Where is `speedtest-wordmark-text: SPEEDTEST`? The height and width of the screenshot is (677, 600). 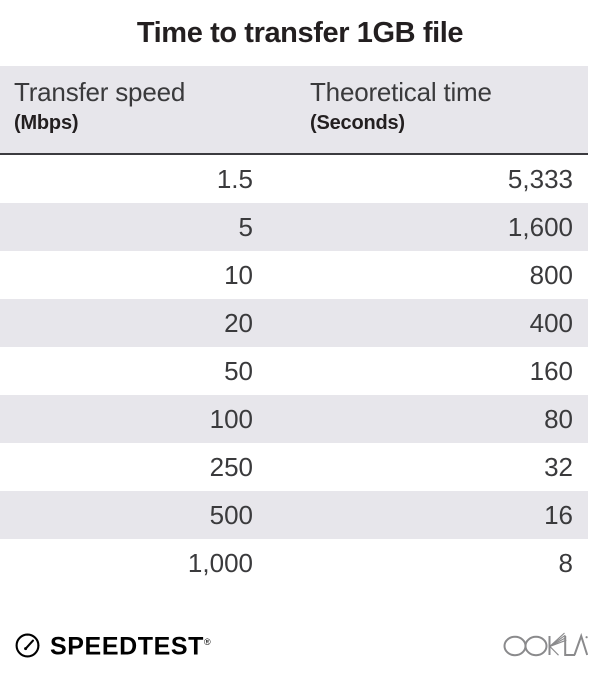 speedtest-wordmark-text: SPEEDTEST is located at coordinates (127, 646).